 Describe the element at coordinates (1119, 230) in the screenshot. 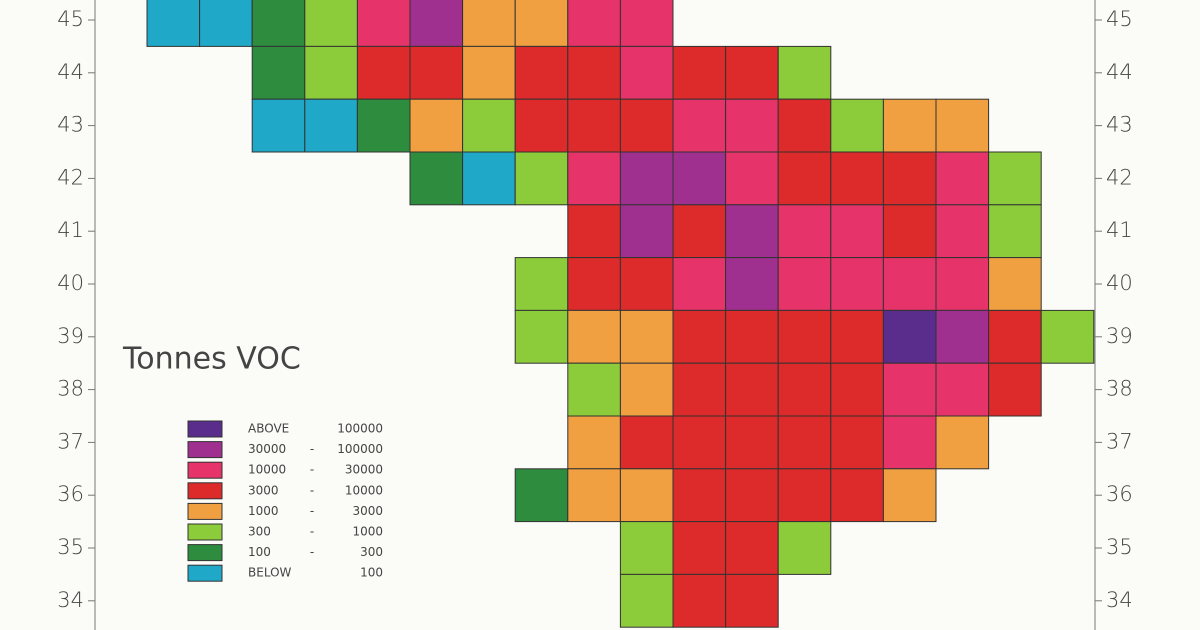

I see `lat-label: 41` at that location.